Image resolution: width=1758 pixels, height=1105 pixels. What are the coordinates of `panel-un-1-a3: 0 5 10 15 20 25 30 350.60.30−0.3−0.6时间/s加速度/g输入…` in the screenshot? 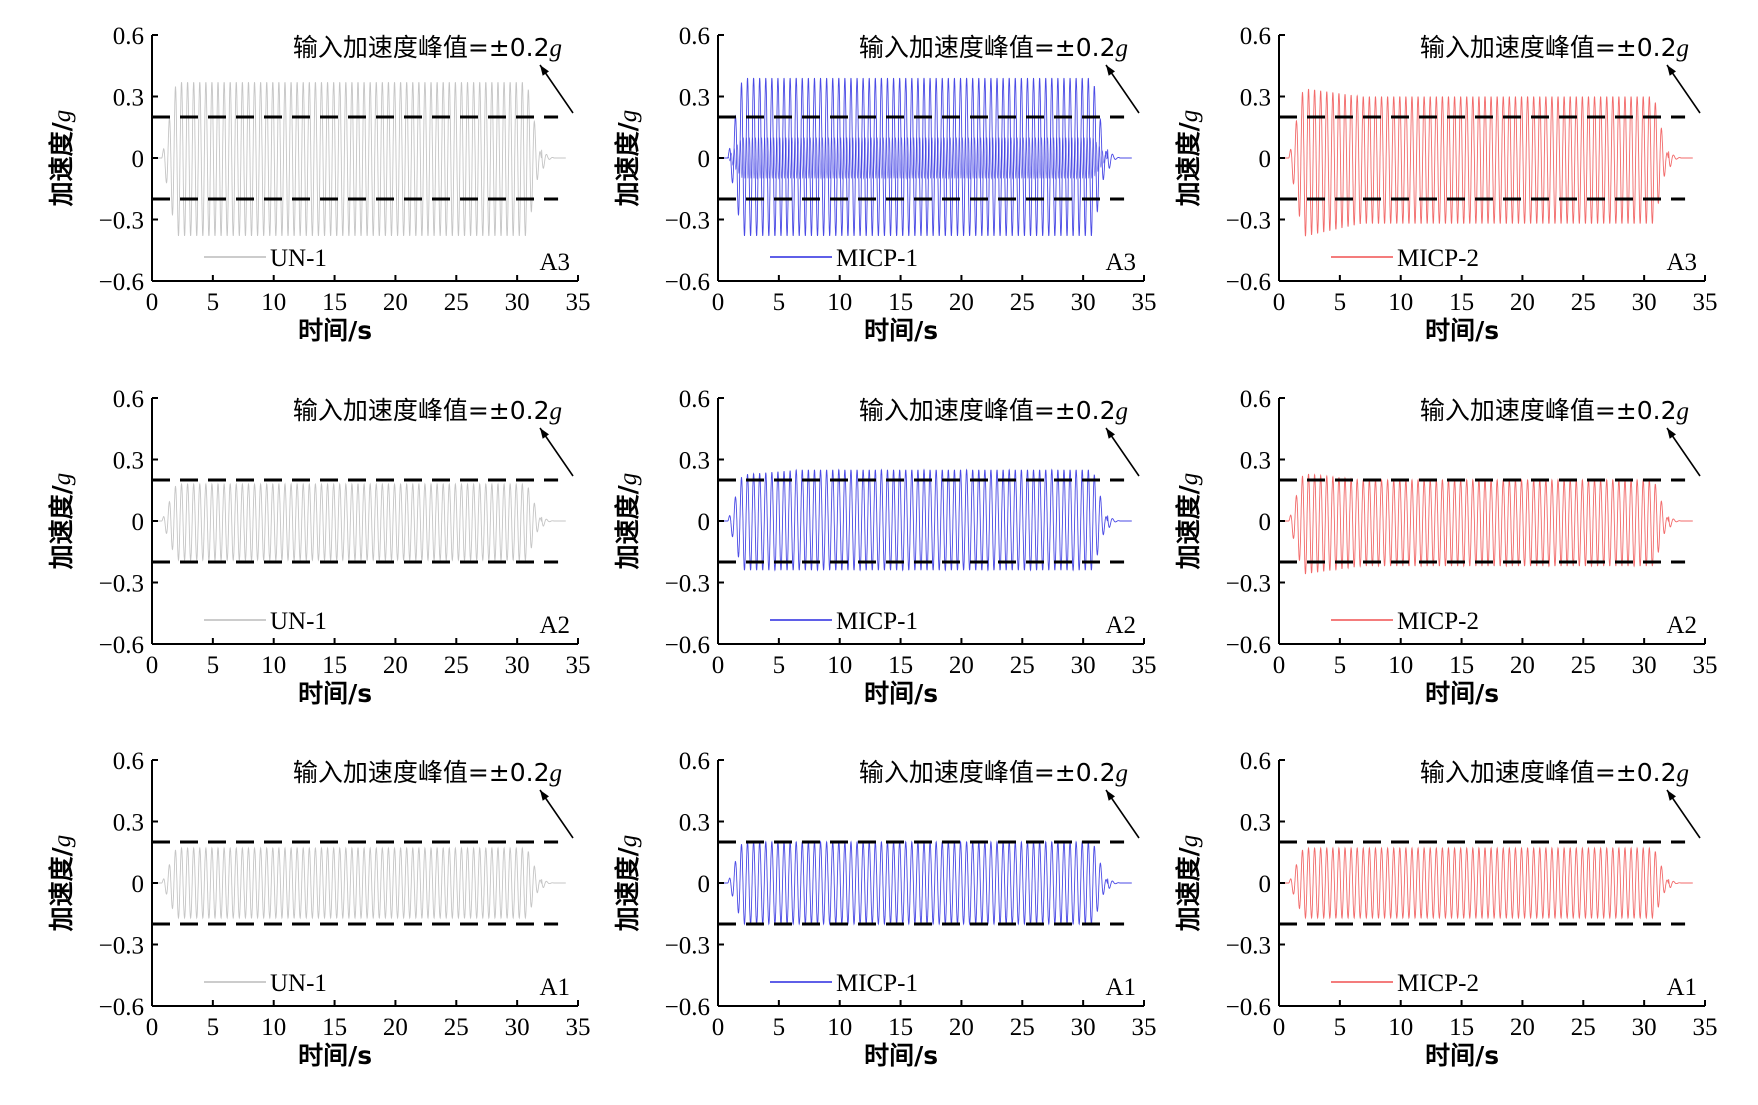 It's located at (319, 184).